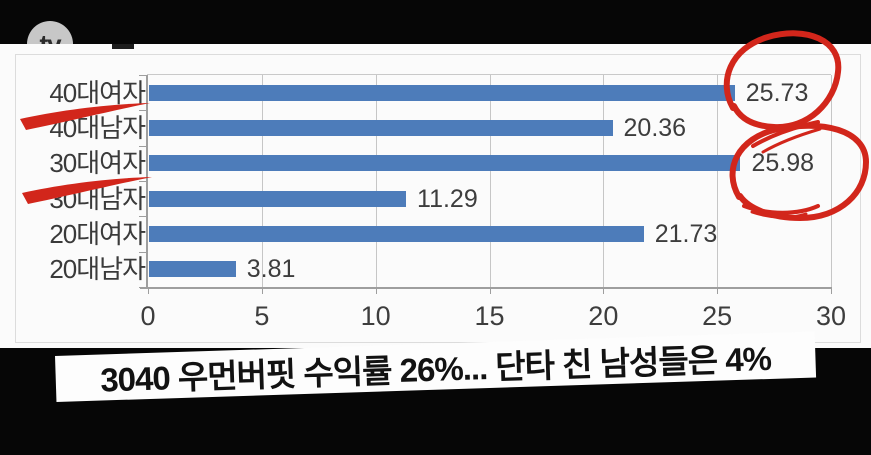 This screenshot has width=871, height=455. What do you see at coordinates (447, 198) in the screenshot?
I see `value-label: 11.29` at bounding box center [447, 198].